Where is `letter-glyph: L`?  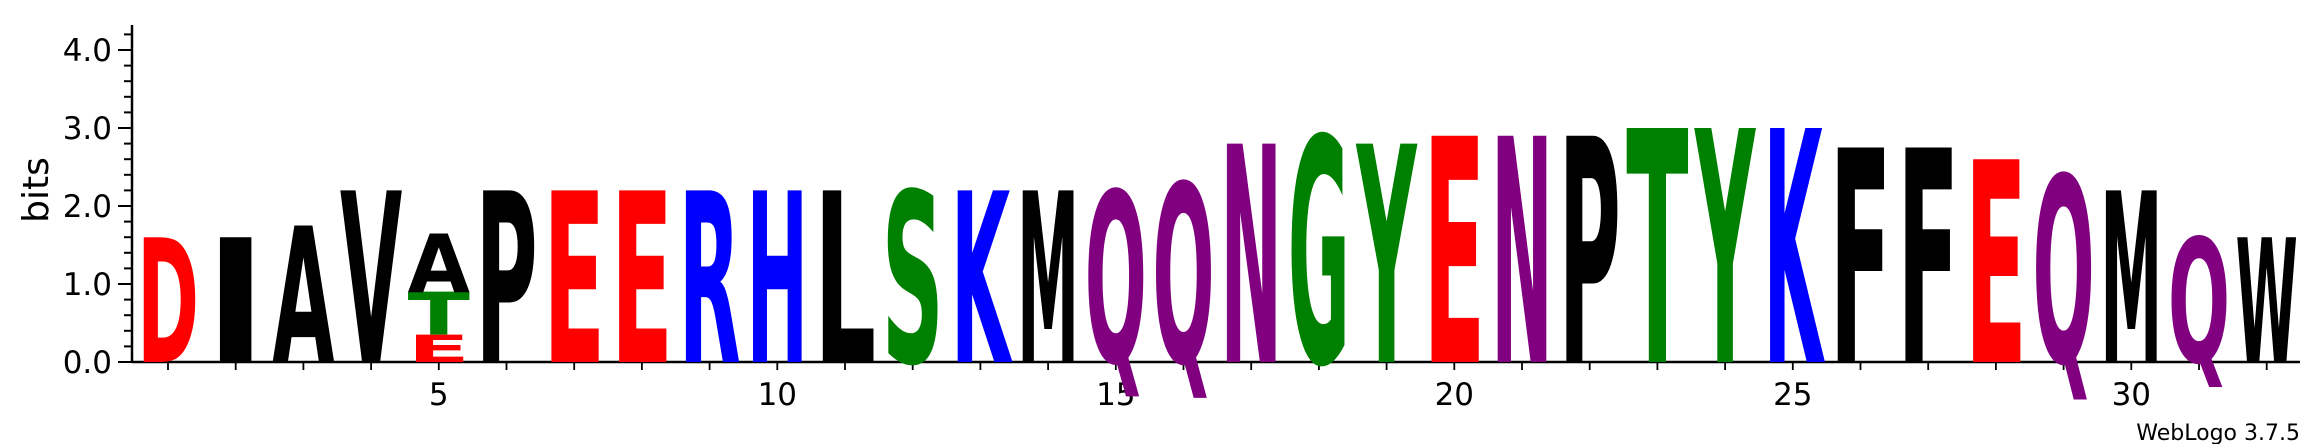 letter-glyph: L is located at coordinates (845, 281).